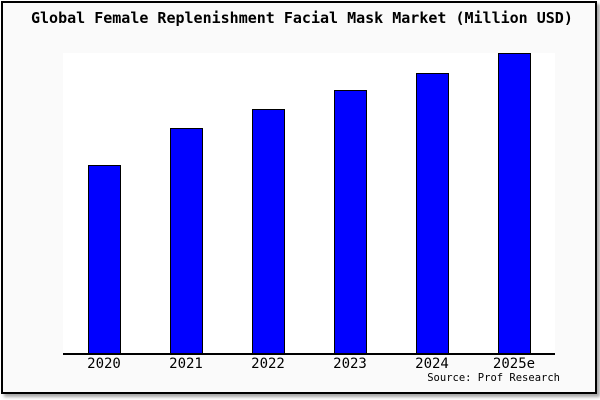  What do you see at coordinates (350, 364) in the screenshot?
I see `x-tick-label-2023: 2023` at bounding box center [350, 364].